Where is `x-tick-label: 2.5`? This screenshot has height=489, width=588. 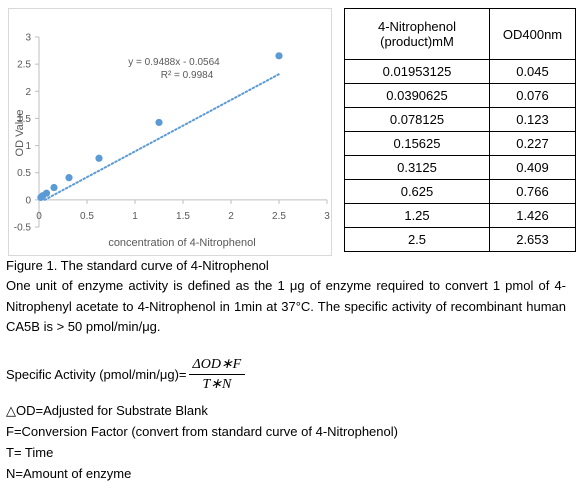
x-tick-label: 2.5 is located at coordinates (279, 216).